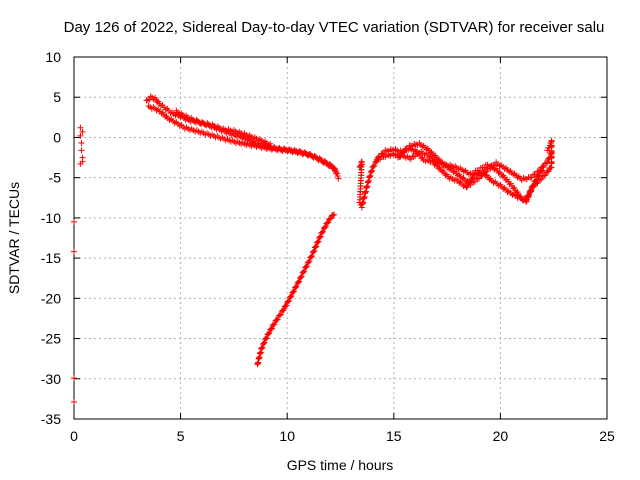 The image size is (640, 480). I want to click on x-tick-label: 0, so click(74, 436).